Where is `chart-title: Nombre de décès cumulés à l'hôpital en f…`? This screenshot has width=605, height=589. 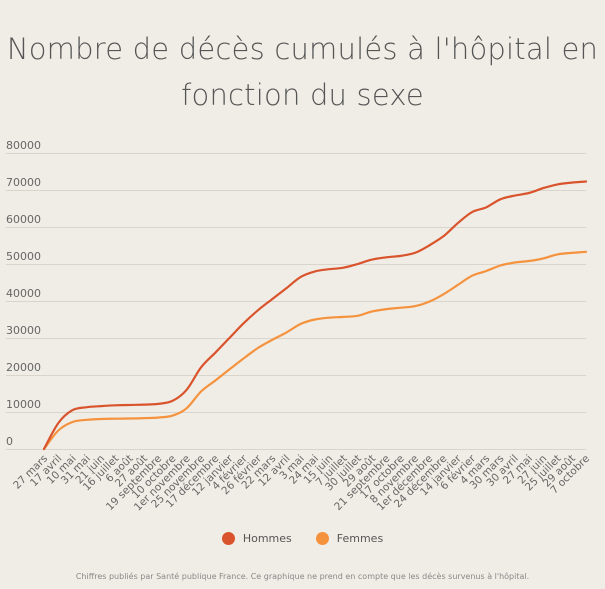 chart-title: Nombre de décès cumulés à l'hôpital en f… is located at coordinates (302, 72).